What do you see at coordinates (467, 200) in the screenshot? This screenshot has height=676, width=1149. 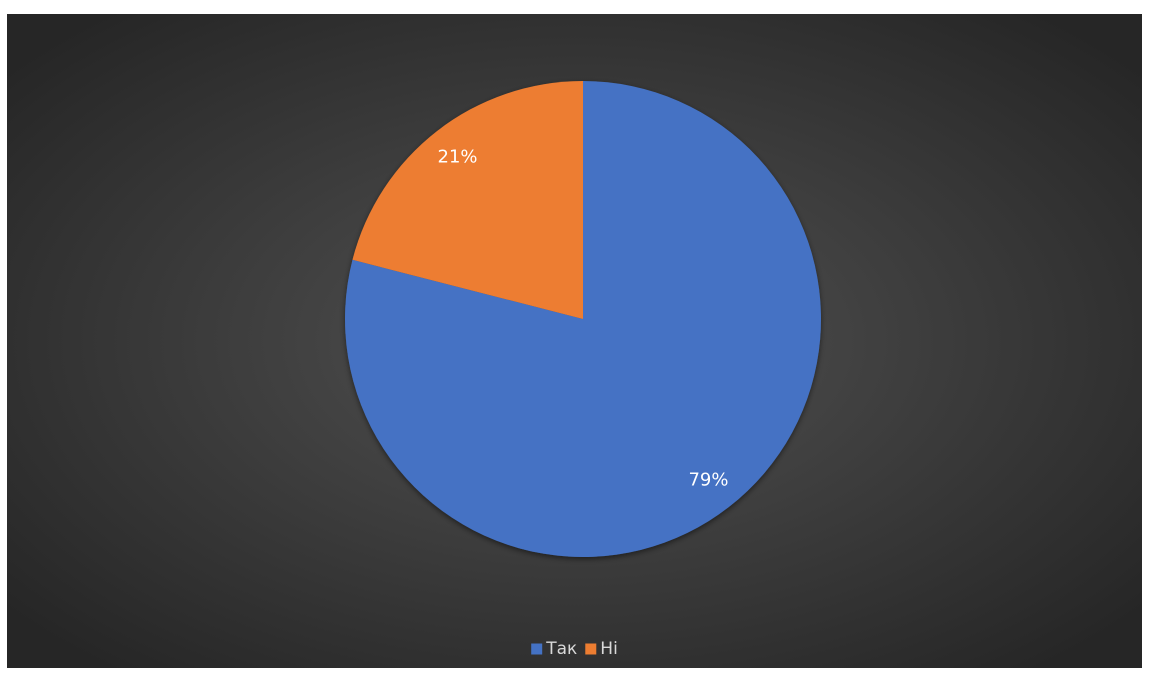 I see `pie-slice` at bounding box center [467, 200].